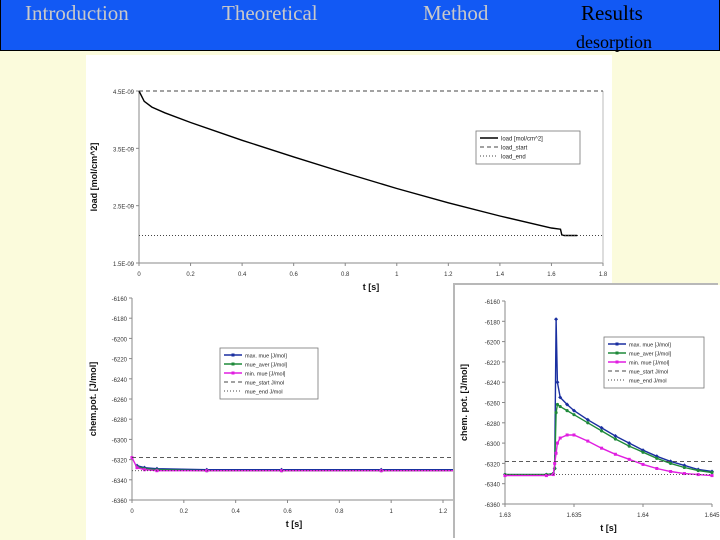 Image resolution: width=720 pixels, height=540 pixels. I want to click on section-subtitle: desorption, so click(614, 42).